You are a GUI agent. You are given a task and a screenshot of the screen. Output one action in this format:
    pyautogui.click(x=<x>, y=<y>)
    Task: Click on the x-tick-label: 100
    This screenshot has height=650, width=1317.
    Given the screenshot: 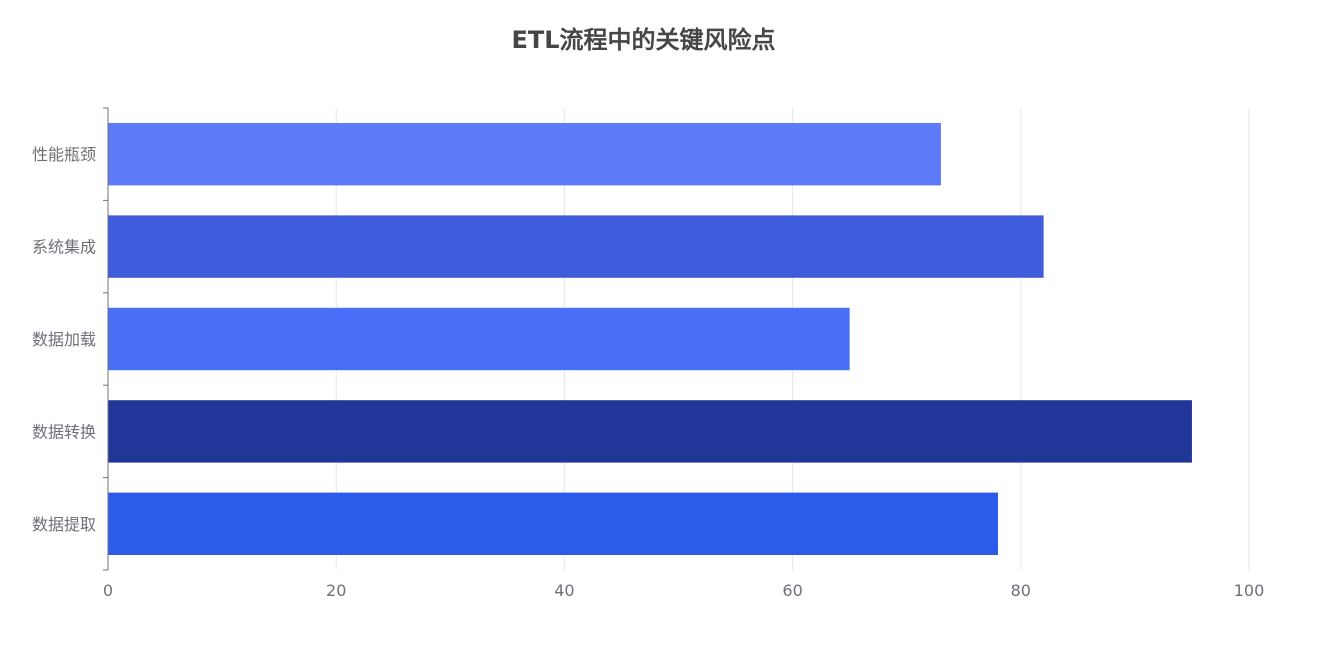 What is the action you would take?
    pyautogui.click(x=1249, y=590)
    